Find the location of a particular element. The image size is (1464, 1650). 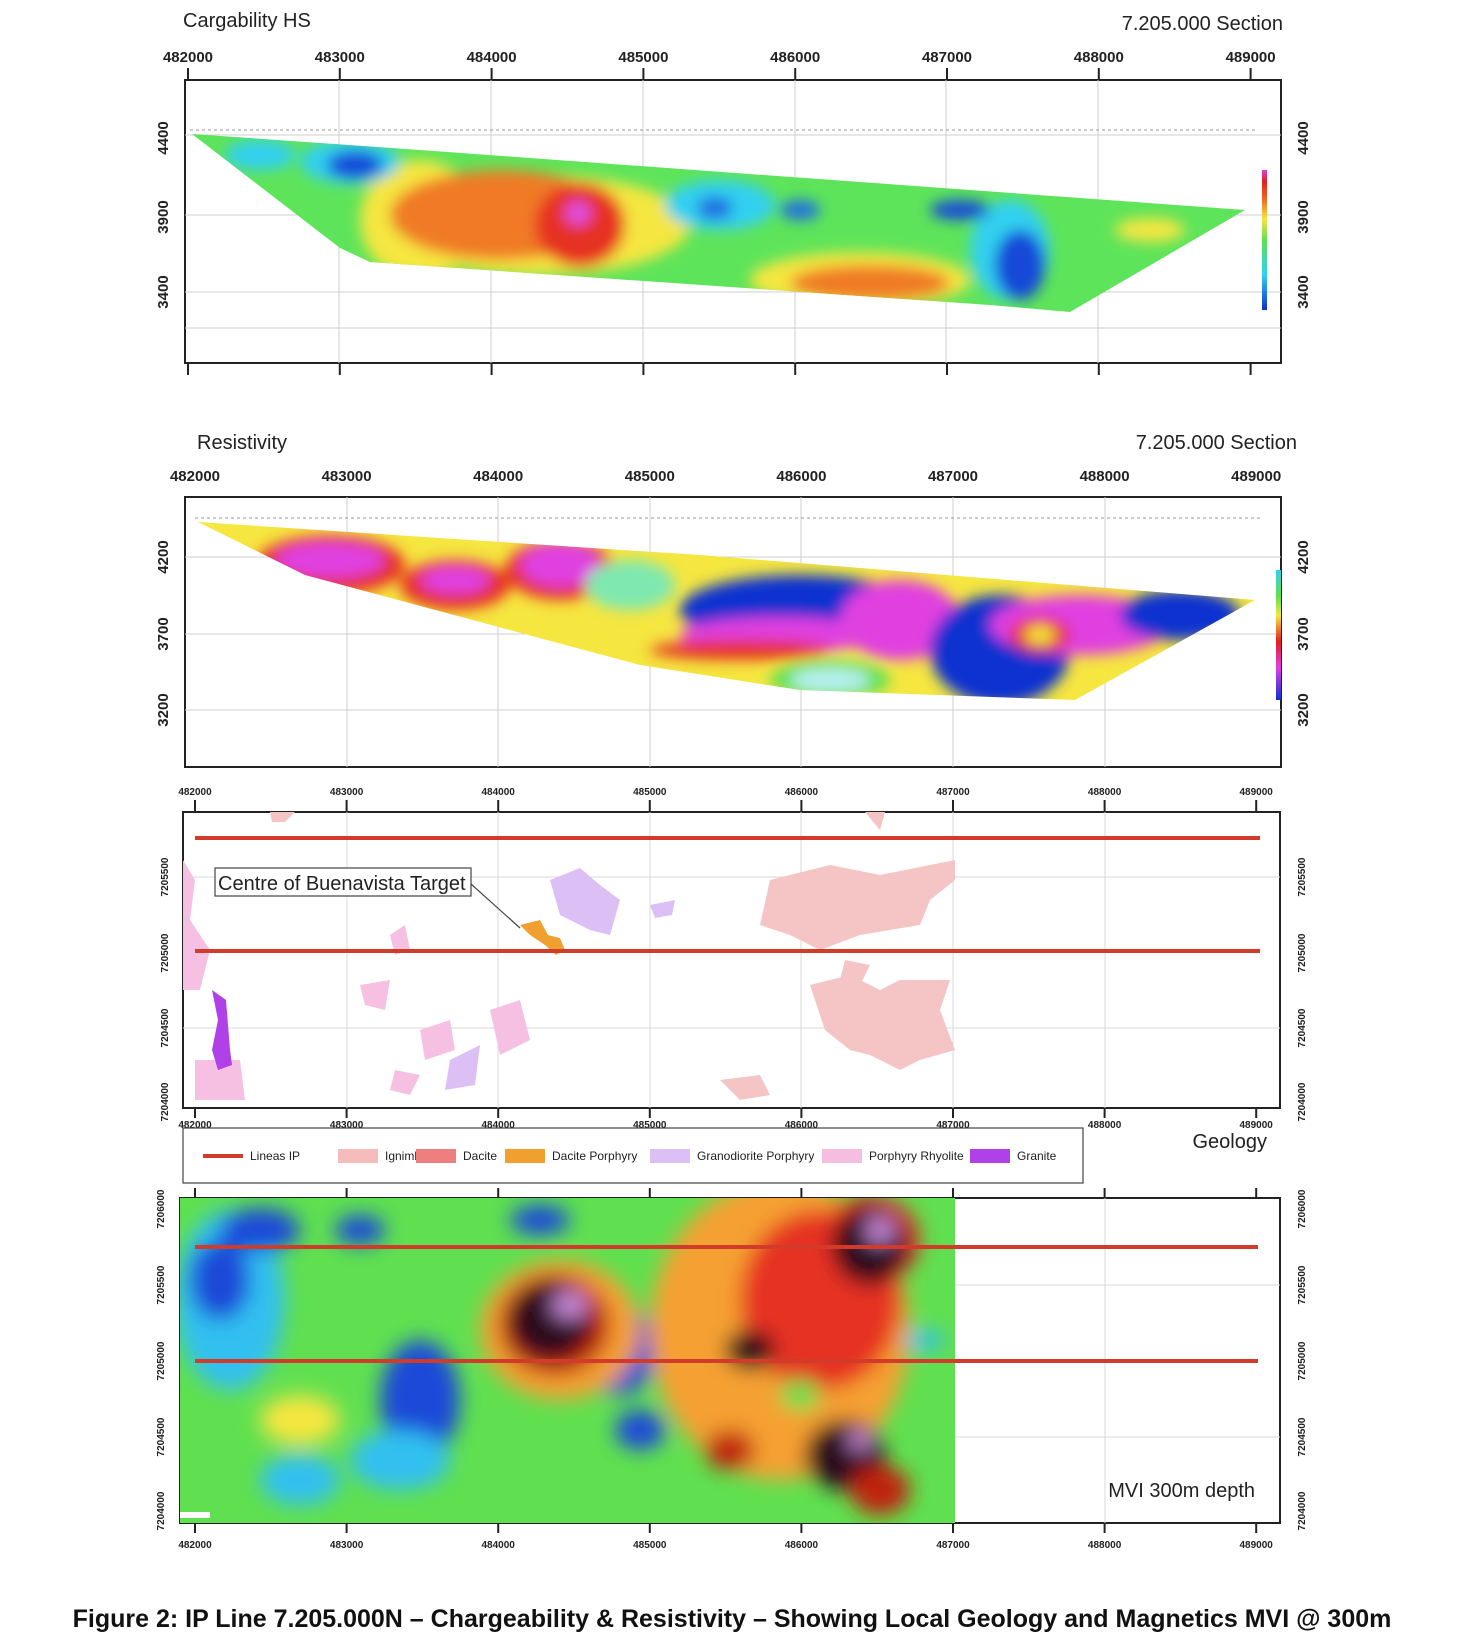

dacite-porphyry-unit is located at coordinates (542, 937).